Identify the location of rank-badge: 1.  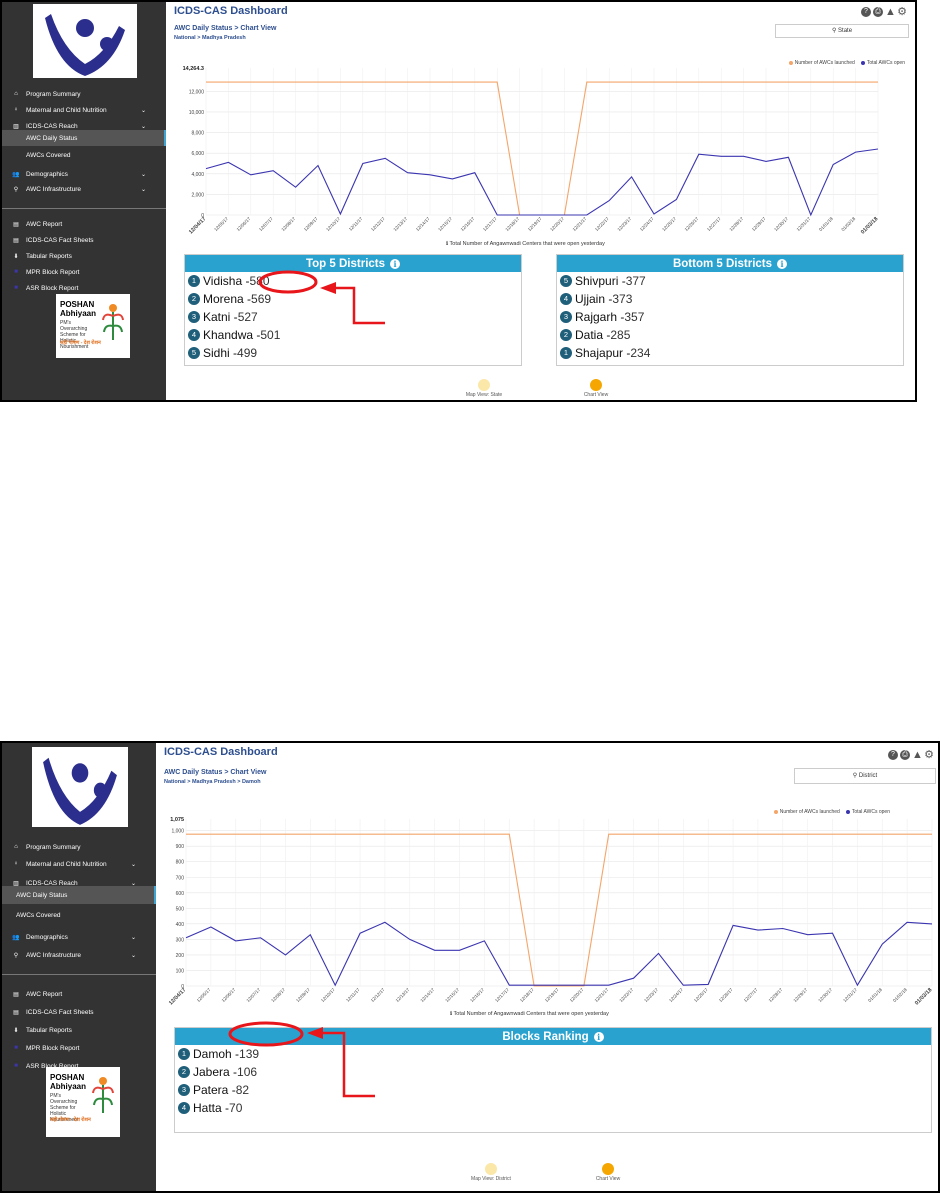
(566, 353).